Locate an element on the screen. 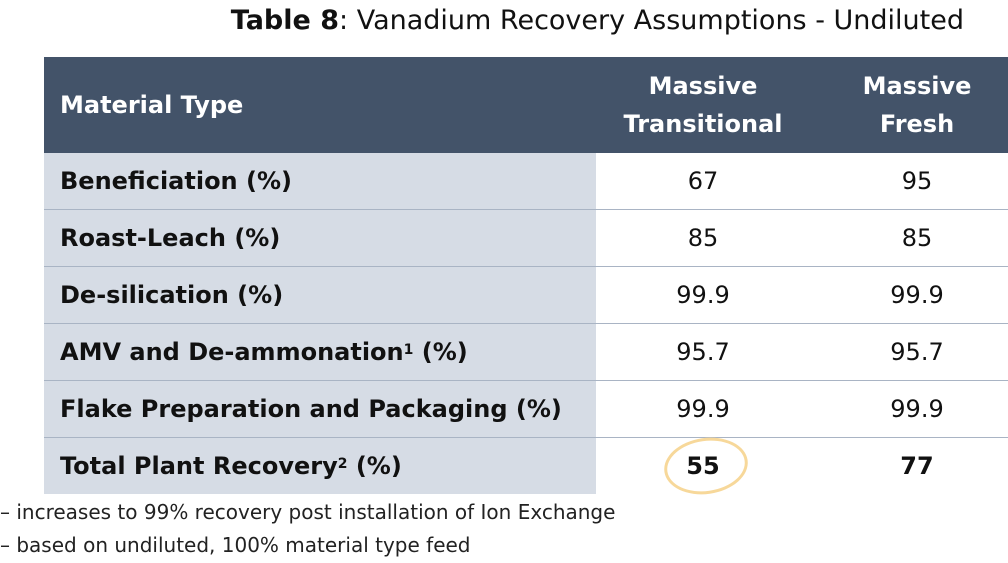  footnote-marker: 2 is located at coordinates (342, 464).